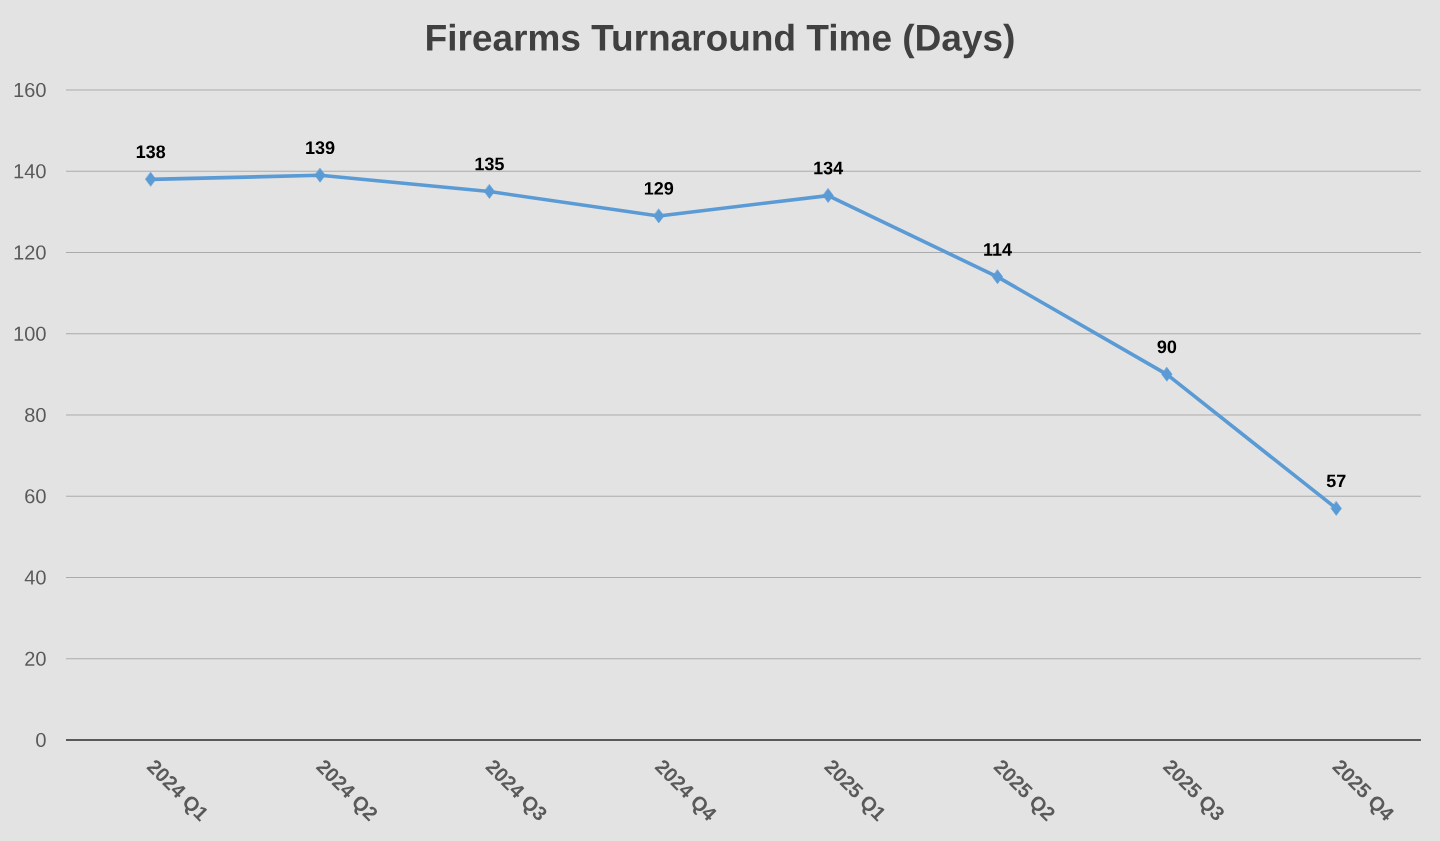 Image resolution: width=1440 pixels, height=841 pixels. What do you see at coordinates (1167, 347) in the screenshot?
I see `data-label: 90` at bounding box center [1167, 347].